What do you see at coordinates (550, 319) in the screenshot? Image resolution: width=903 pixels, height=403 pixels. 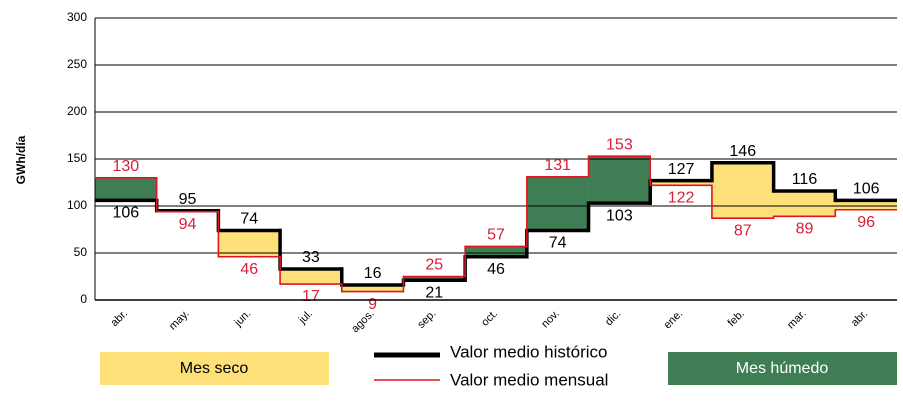 I see `x-tick-label: nov.` at bounding box center [550, 319].